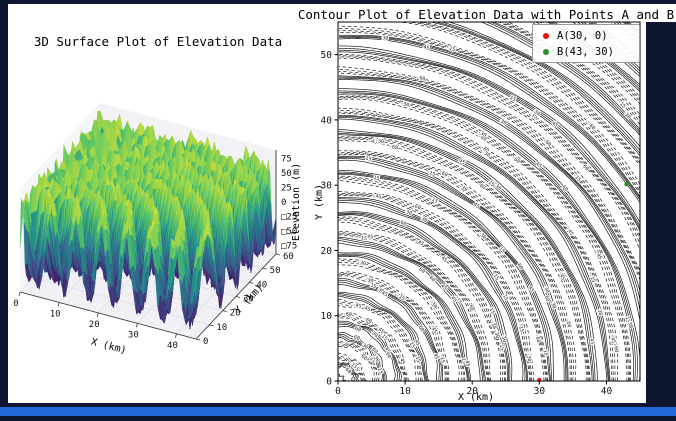 Image resolution: width=676 pixels, height=421 pixels. What do you see at coordinates (319, 202) in the screenshot?
I see `contour-yaxis-label: Y (km)` at bounding box center [319, 202].